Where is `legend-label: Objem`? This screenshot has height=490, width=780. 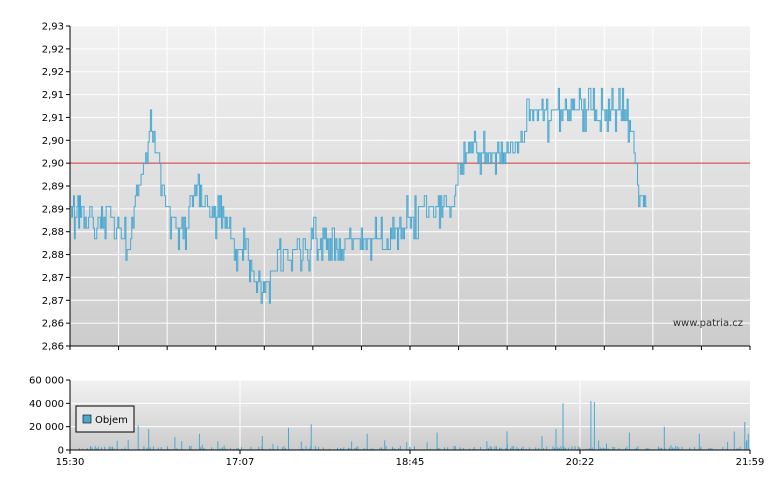 legend-label: Objem is located at coordinates (111, 420).